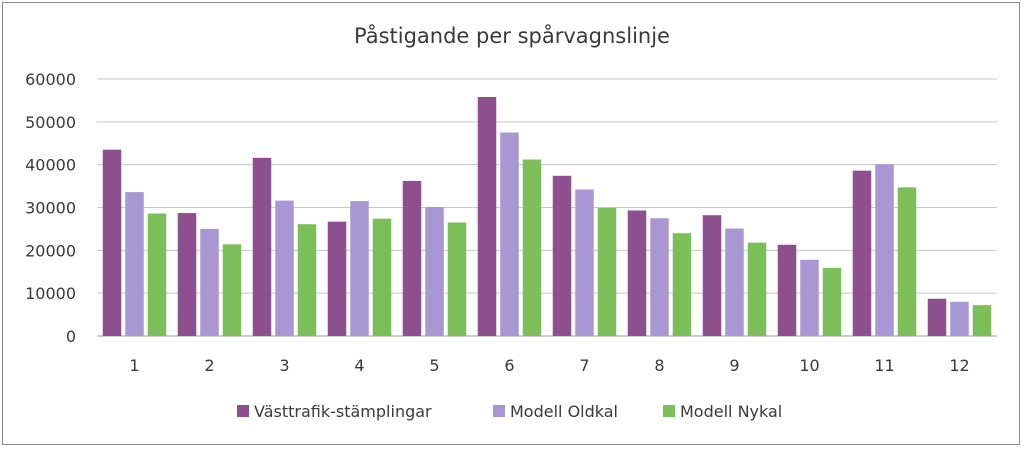  Describe the element at coordinates (564, 411) in the screenshot. I see `legend-label: Modell Oldkal` at that location.